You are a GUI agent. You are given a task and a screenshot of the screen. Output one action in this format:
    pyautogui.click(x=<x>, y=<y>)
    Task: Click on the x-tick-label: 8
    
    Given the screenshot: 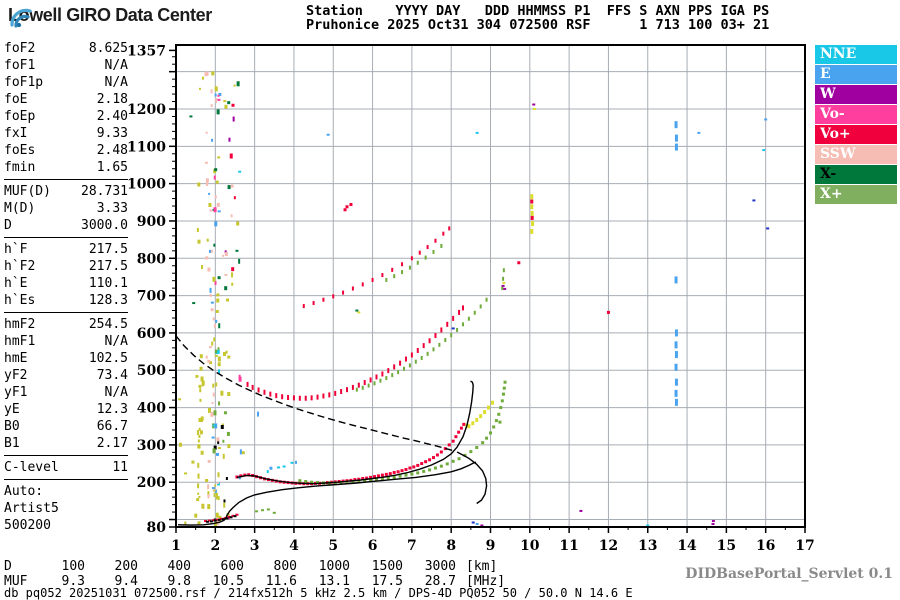 What is the action you would take?
    pyautogui.click(x=451, y=546)
    